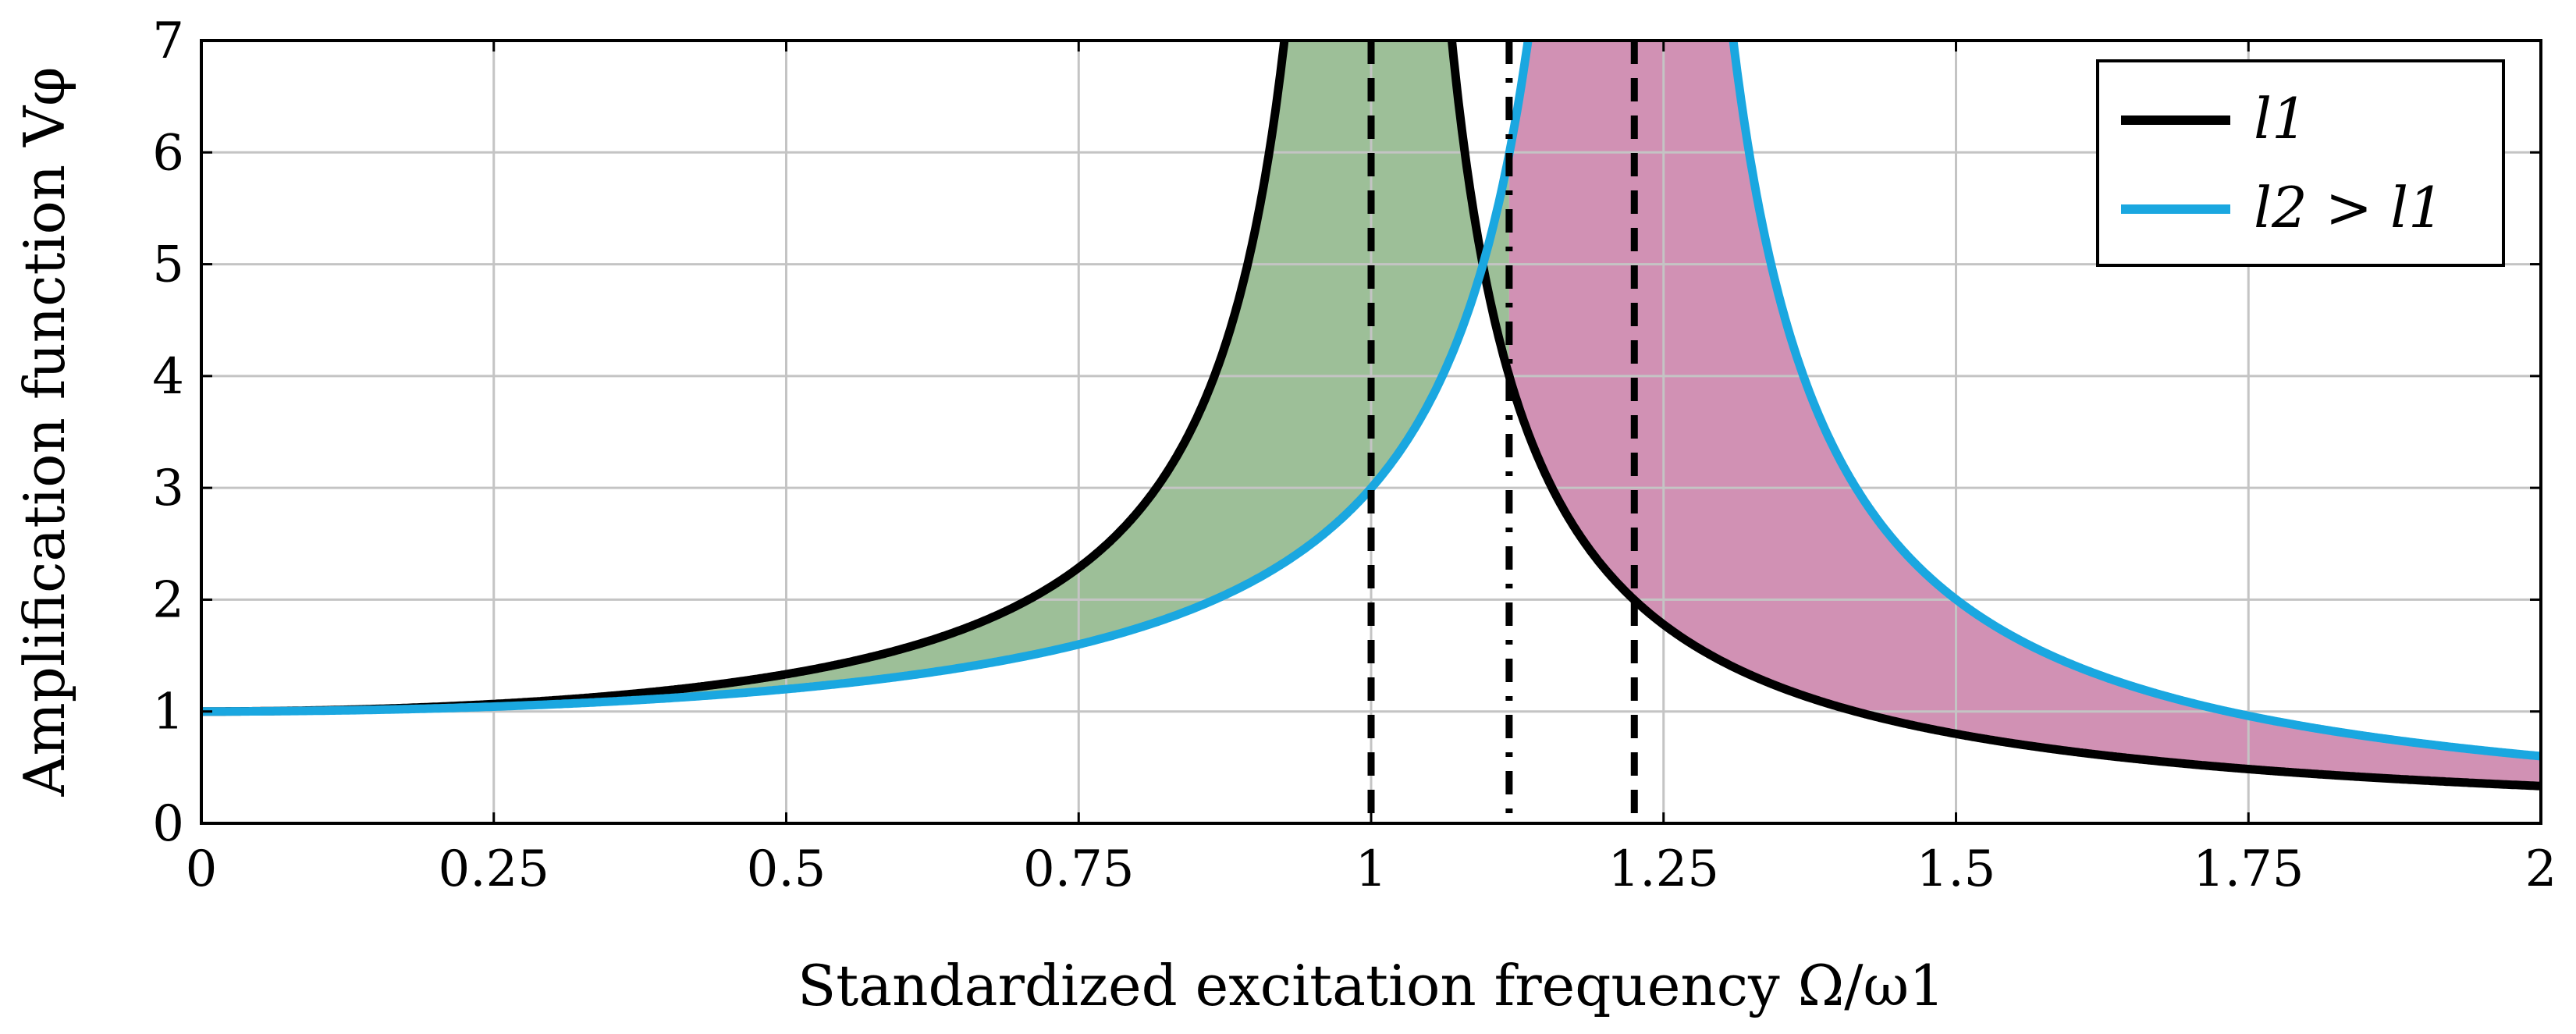  What do you see at coordinates (1372, 985) in the screenshot?
I see `x-axis-title: Standardized excitation frequency Ω/ω1` at bounding box center [1372, 985].